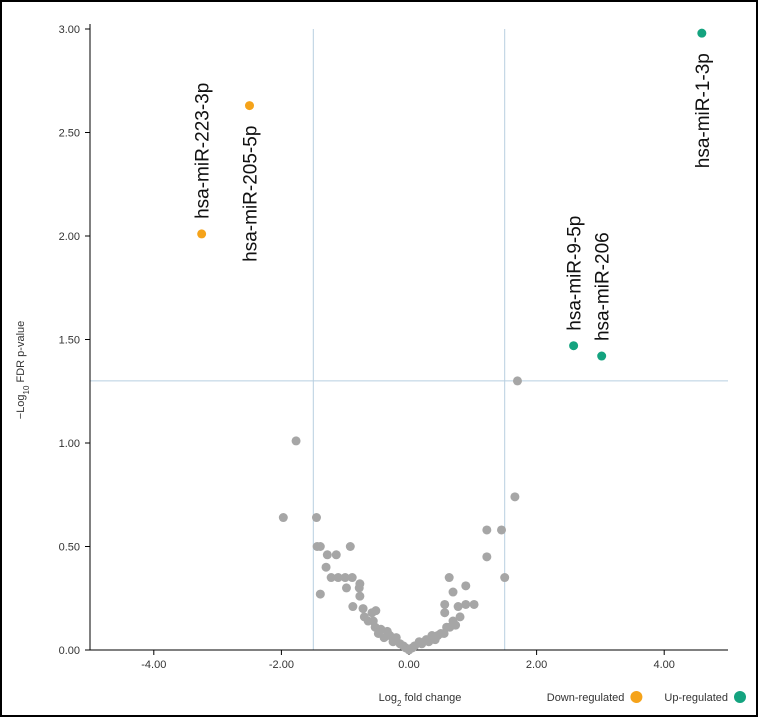  I want to click on y-tick-label: 0.50, so click(69, 548).